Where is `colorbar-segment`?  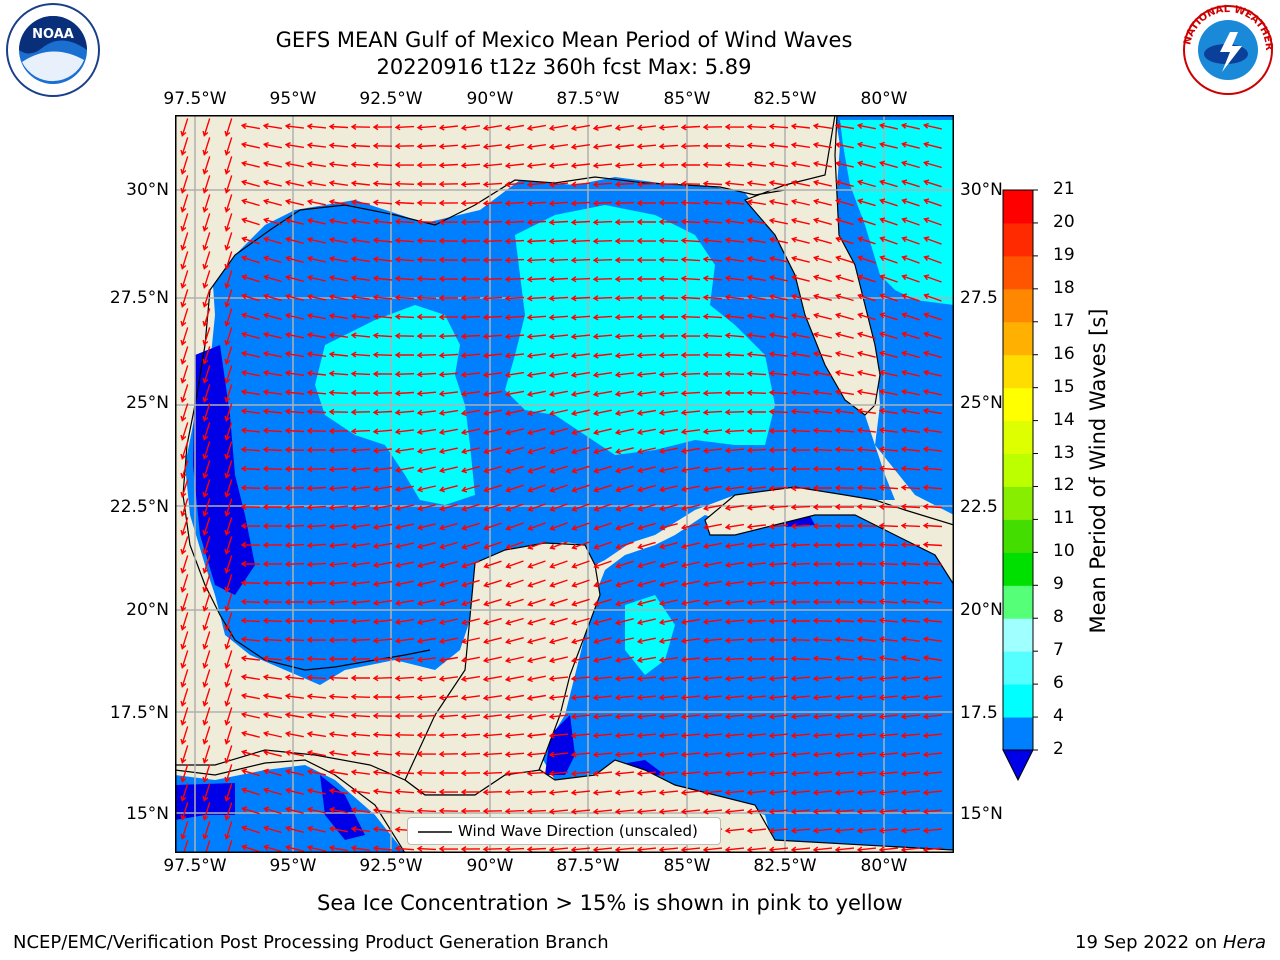
colorbar-segment is located at coordinates (1018, 503).